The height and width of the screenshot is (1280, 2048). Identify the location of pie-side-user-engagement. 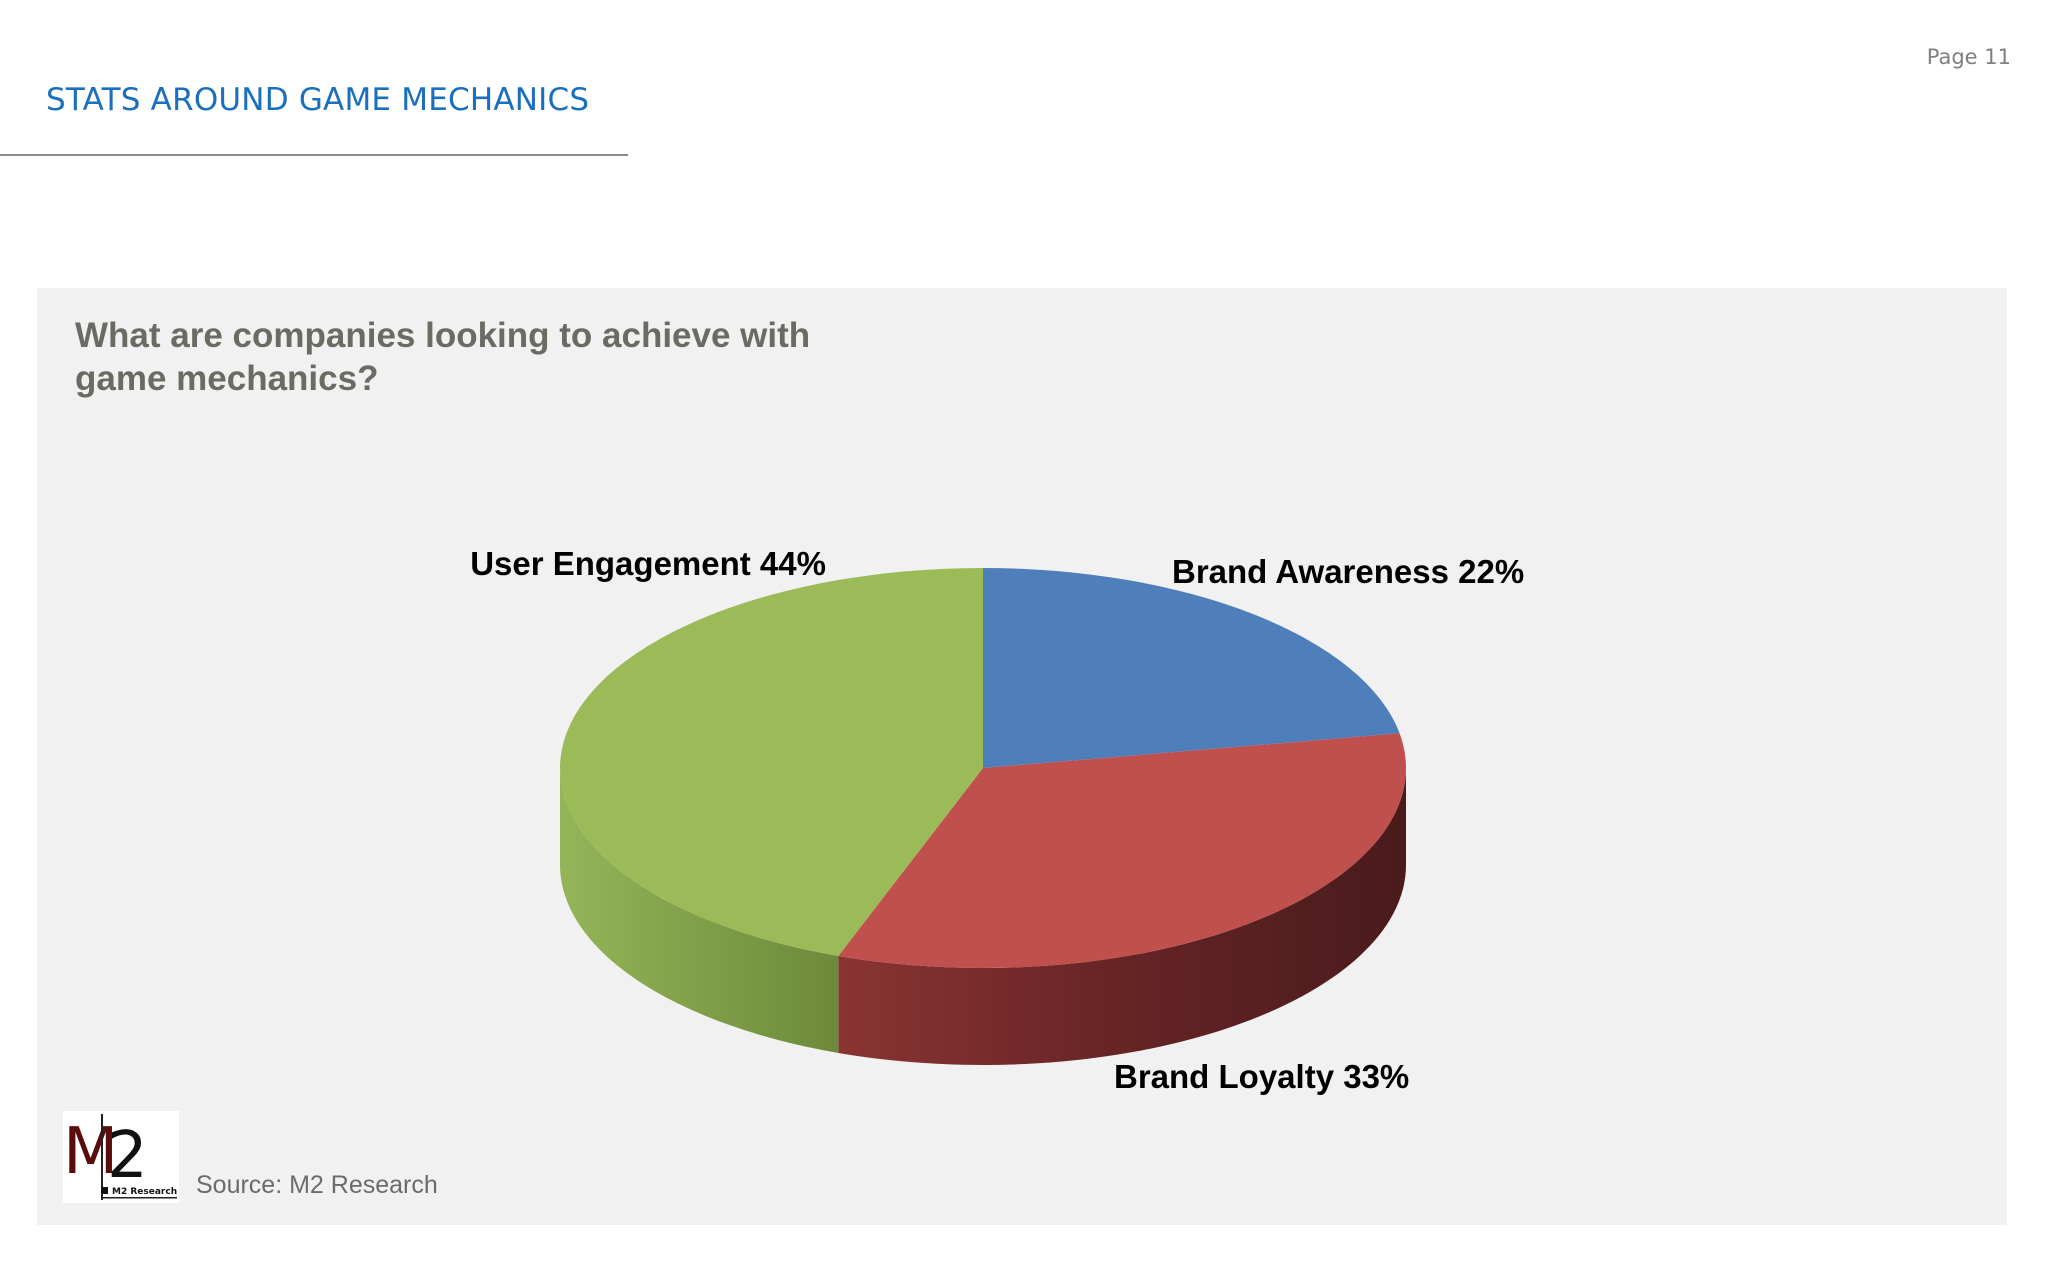
(699, 910).